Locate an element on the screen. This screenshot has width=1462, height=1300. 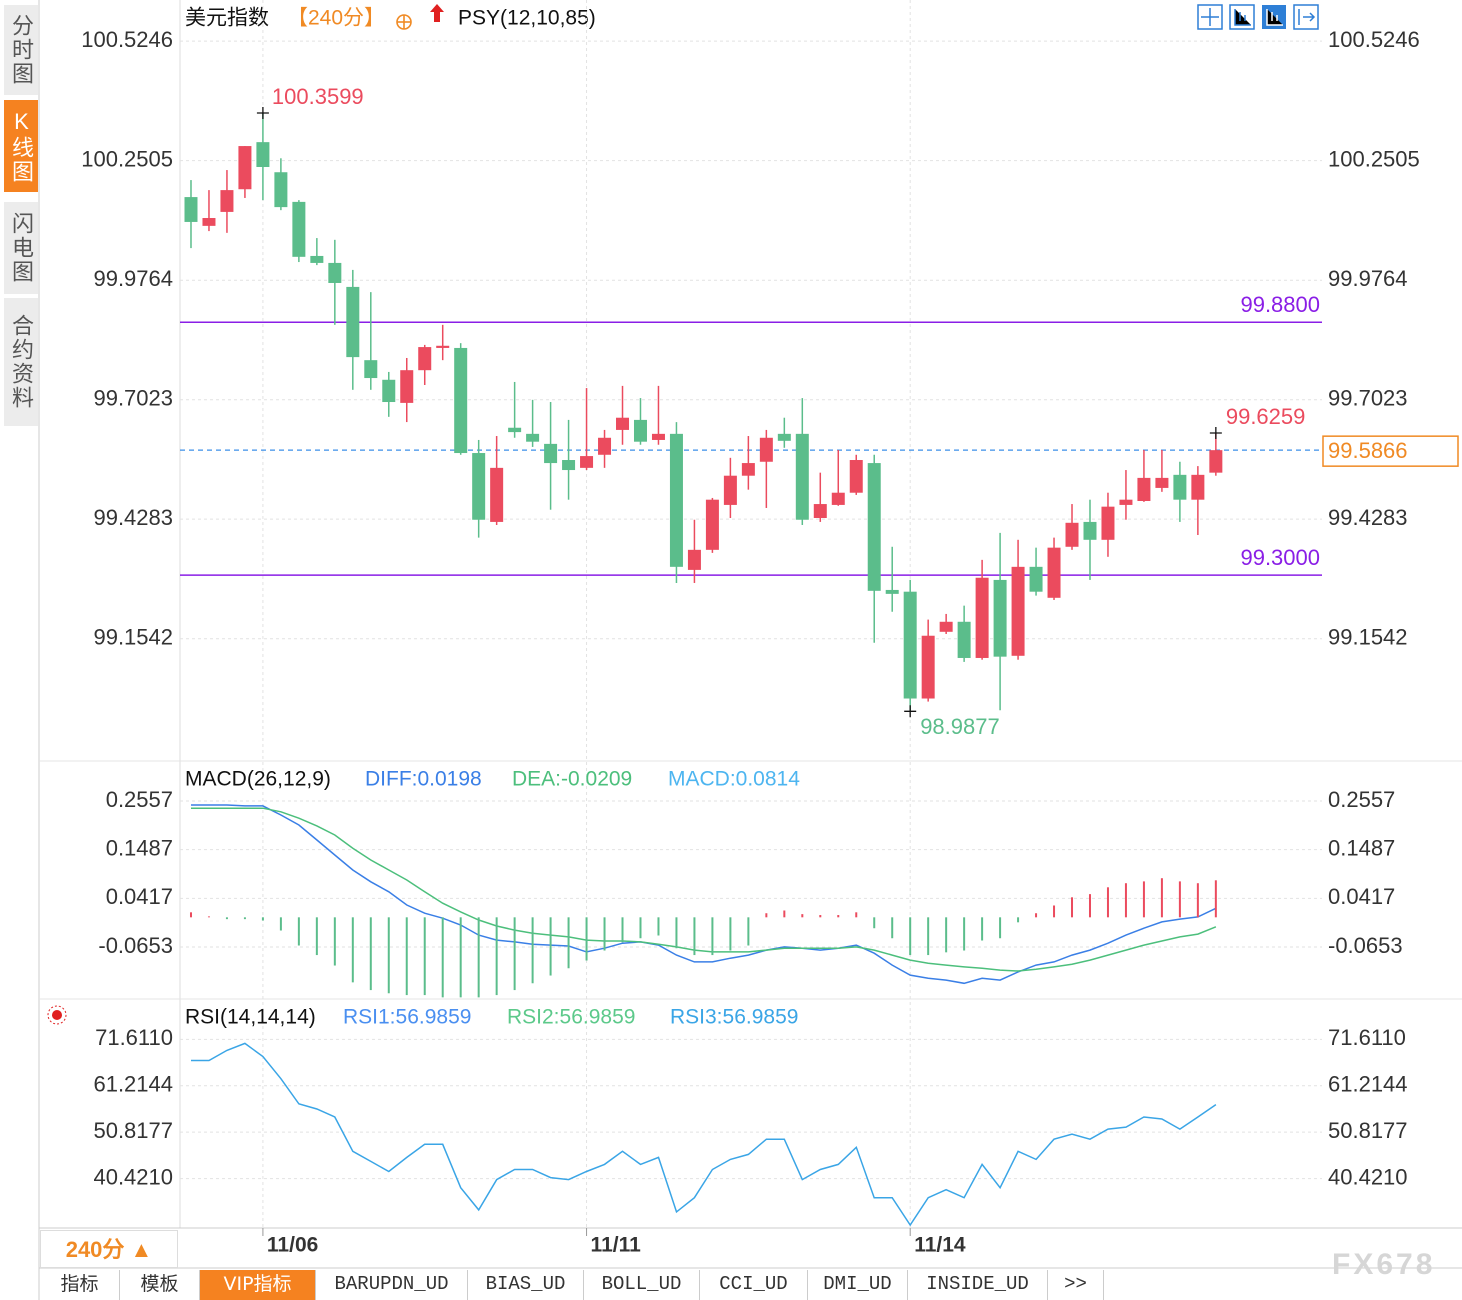
y-tick-label: 40.4210 is located at coordinates (133, 1176).